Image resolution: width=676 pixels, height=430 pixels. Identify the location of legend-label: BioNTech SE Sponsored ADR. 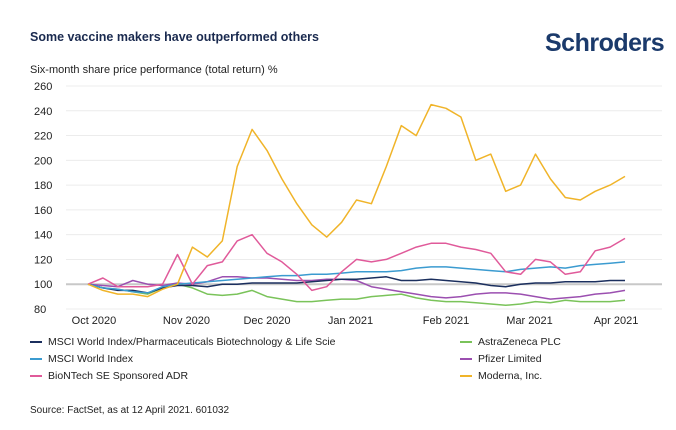
(118, 376).